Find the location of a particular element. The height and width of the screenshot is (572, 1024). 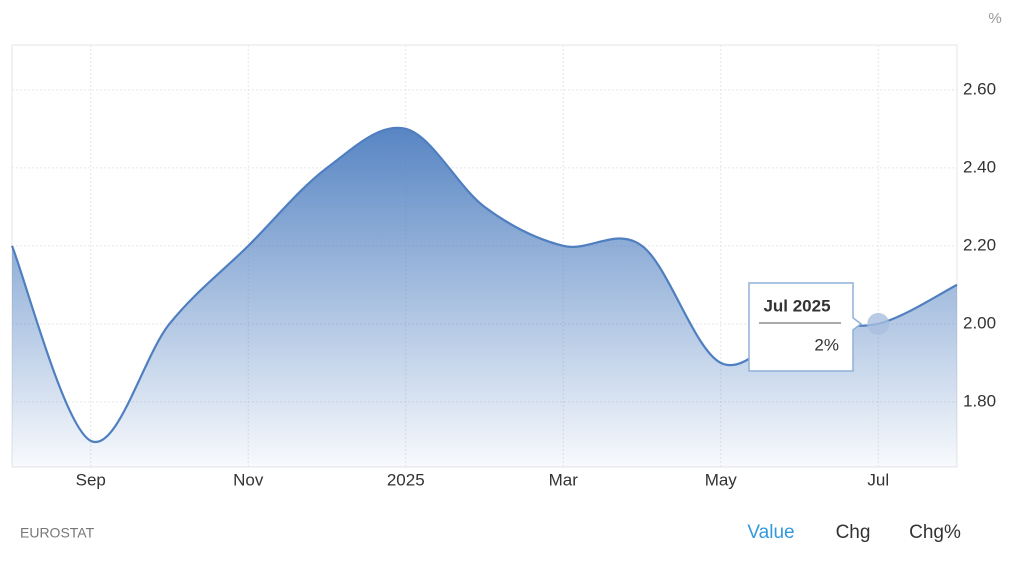

tooltip-value: 2% is located at coordinates (826, 344).